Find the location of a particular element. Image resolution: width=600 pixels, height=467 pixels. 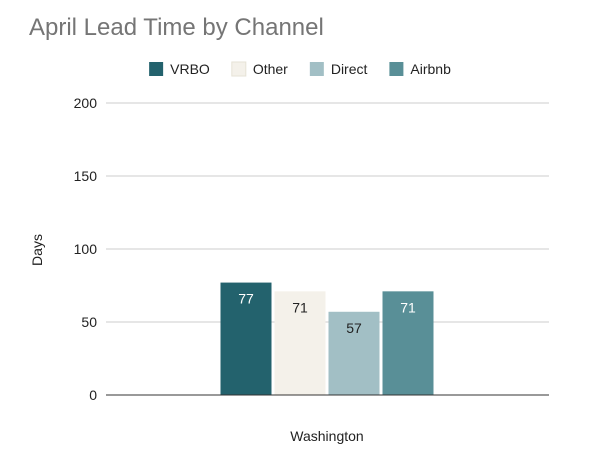

legend-label: VRBO is located at coordinates (190, 69).